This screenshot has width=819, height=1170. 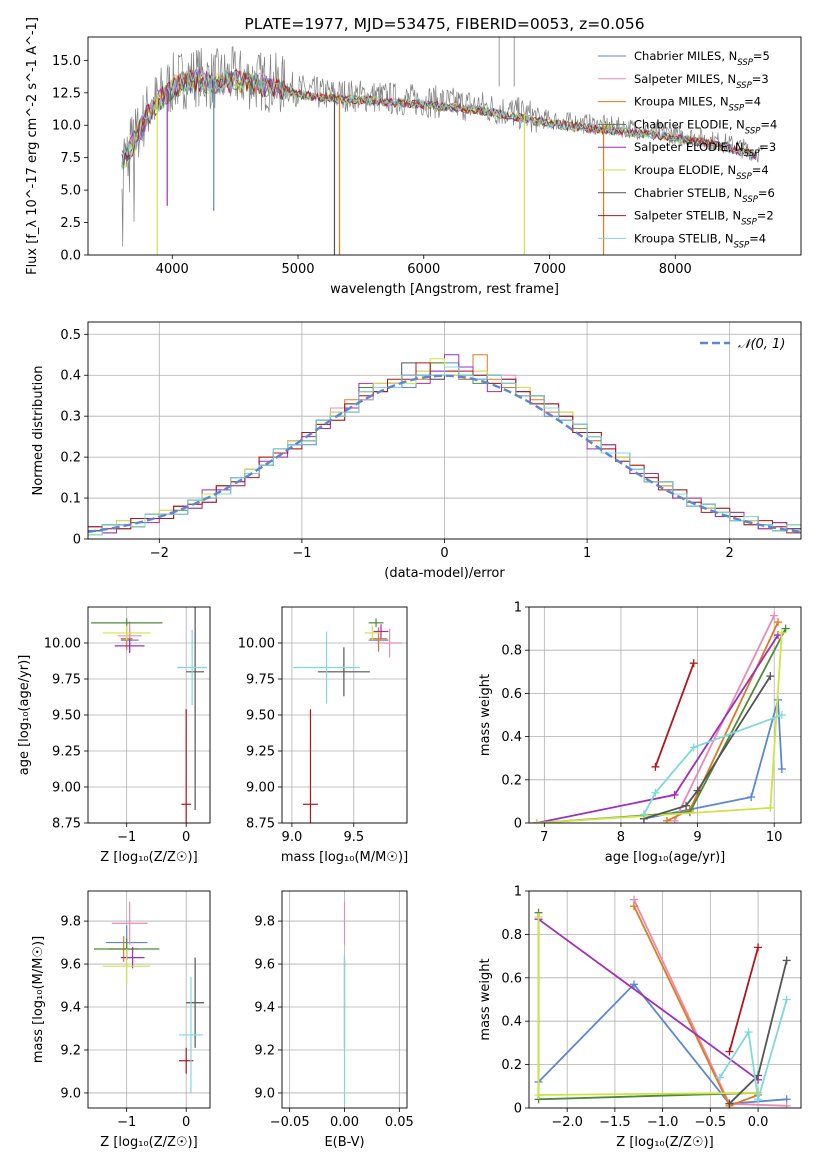 What do you see at coordinates (697, 837) in the screenshot?
I see `x-tick-label: 9` at bounding box center [697, 837].